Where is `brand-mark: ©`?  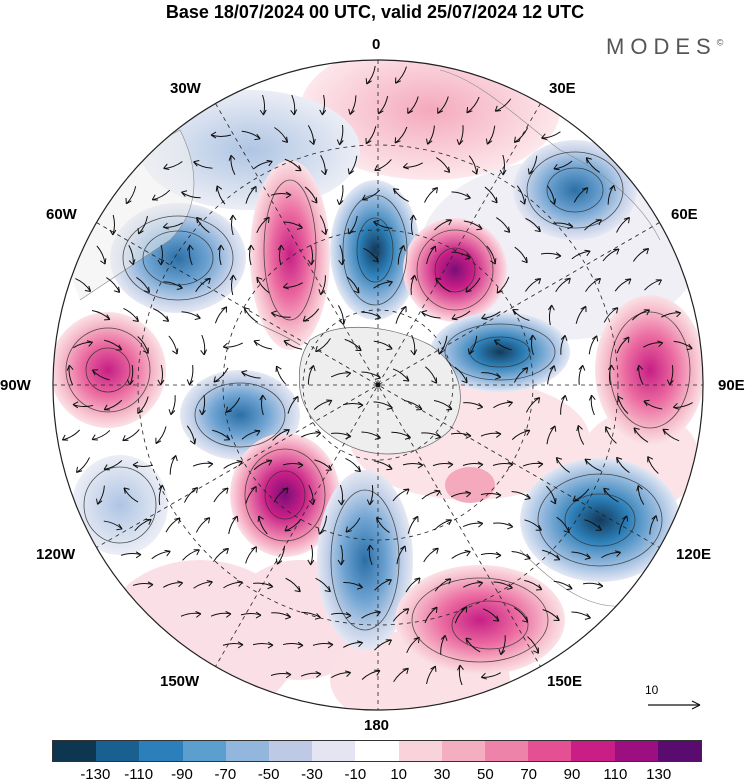 brand-mark: © is located at coordinates (720, 42).